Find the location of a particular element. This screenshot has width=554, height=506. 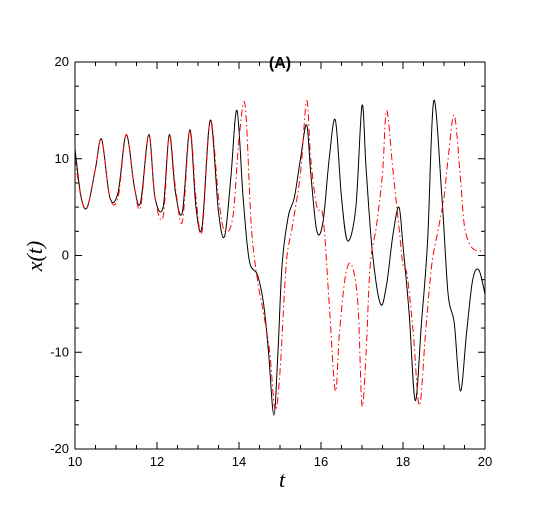

x-tick-label: 14 is located at coordinates (239, 461).